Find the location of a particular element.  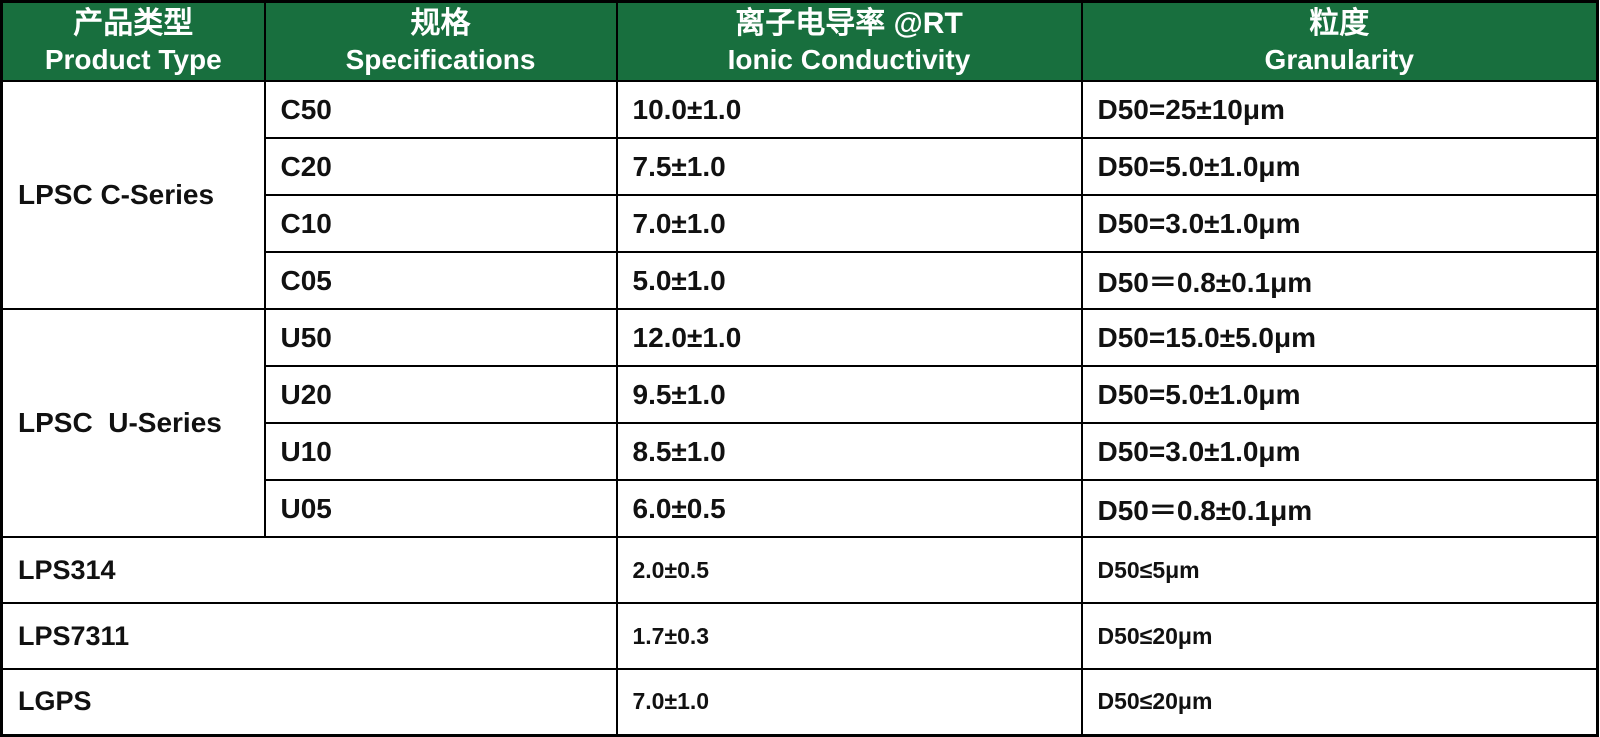

table-row: C05 5.0±1.0 D50＝0.8±0.1μm is located at coordinates (800, 280).